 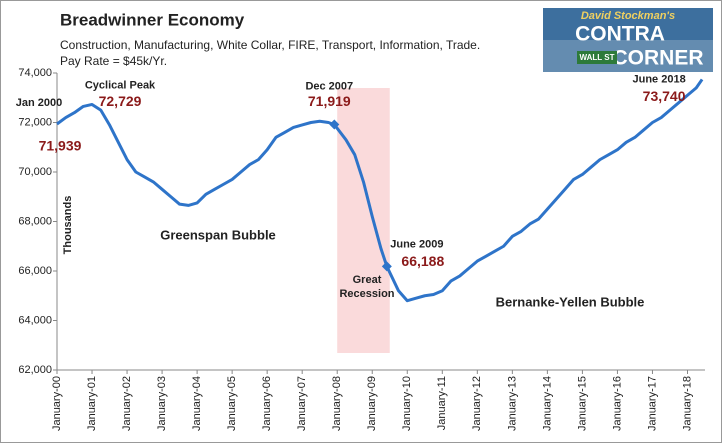 I want to click on x-tick-label: January-12, so click(x=477, y=403).